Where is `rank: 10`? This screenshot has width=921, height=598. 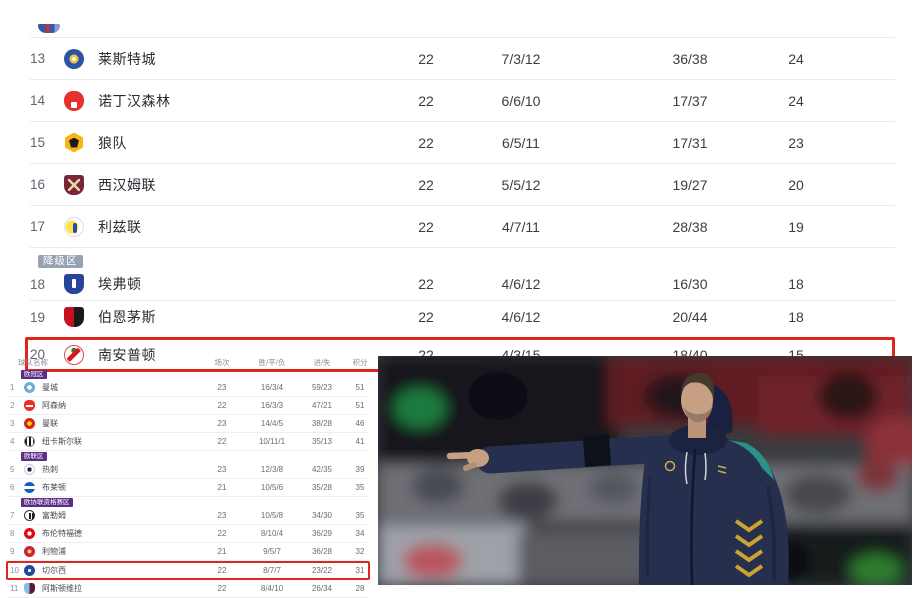 rank: 10 is located at coordinates (14, 570).